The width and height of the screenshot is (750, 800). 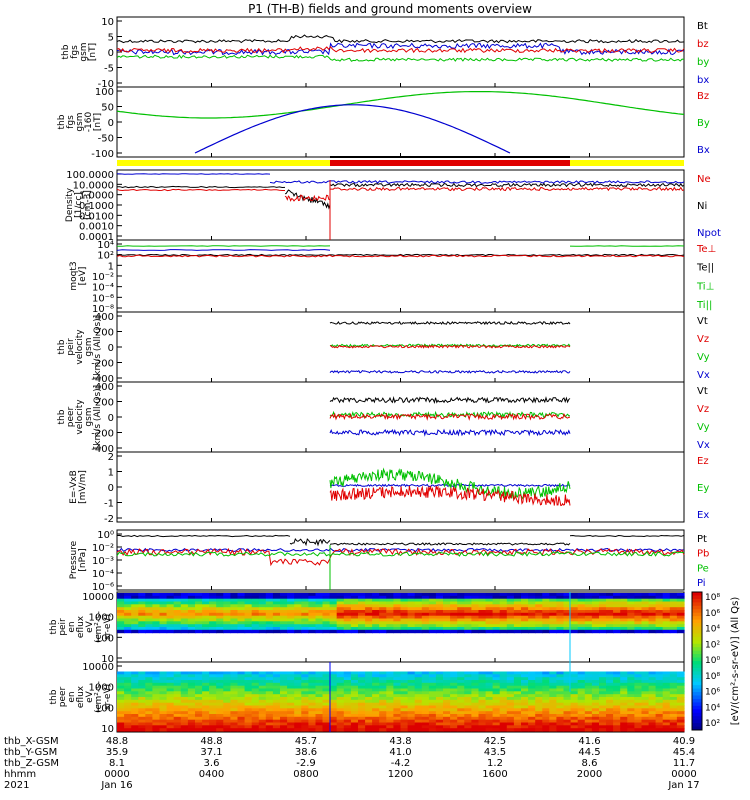 I want to click on series-pi, so click(x=400, y=550).